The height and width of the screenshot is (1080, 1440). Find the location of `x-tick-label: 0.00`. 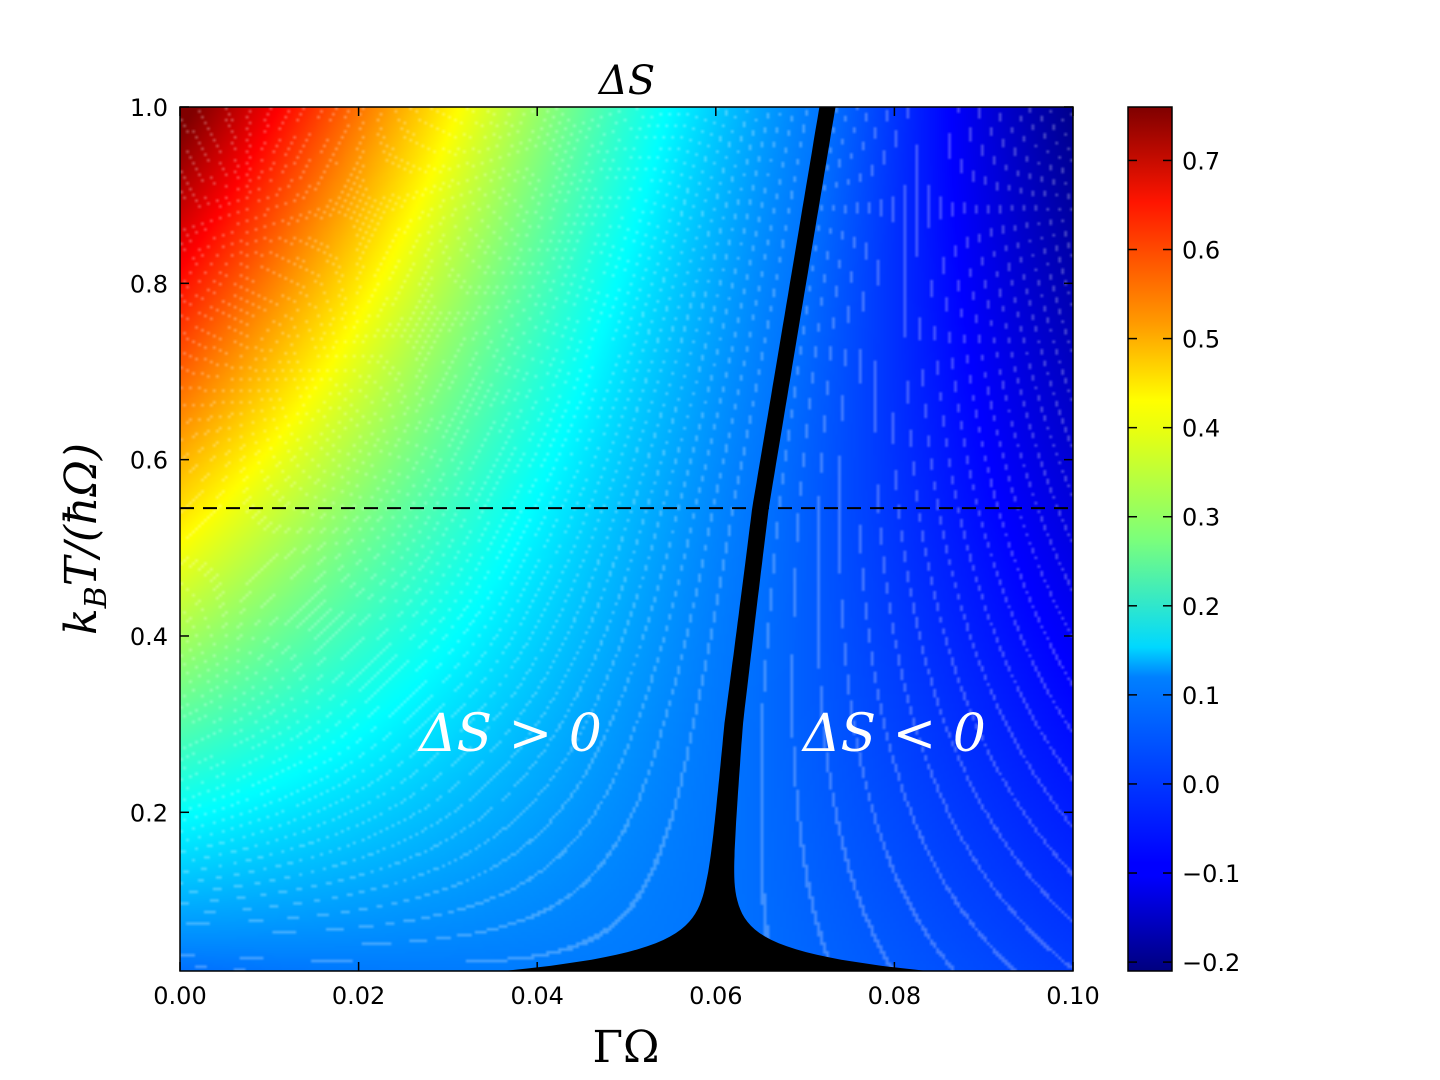

x-tick-label: 0.00 is located at coordinates (179, 996).